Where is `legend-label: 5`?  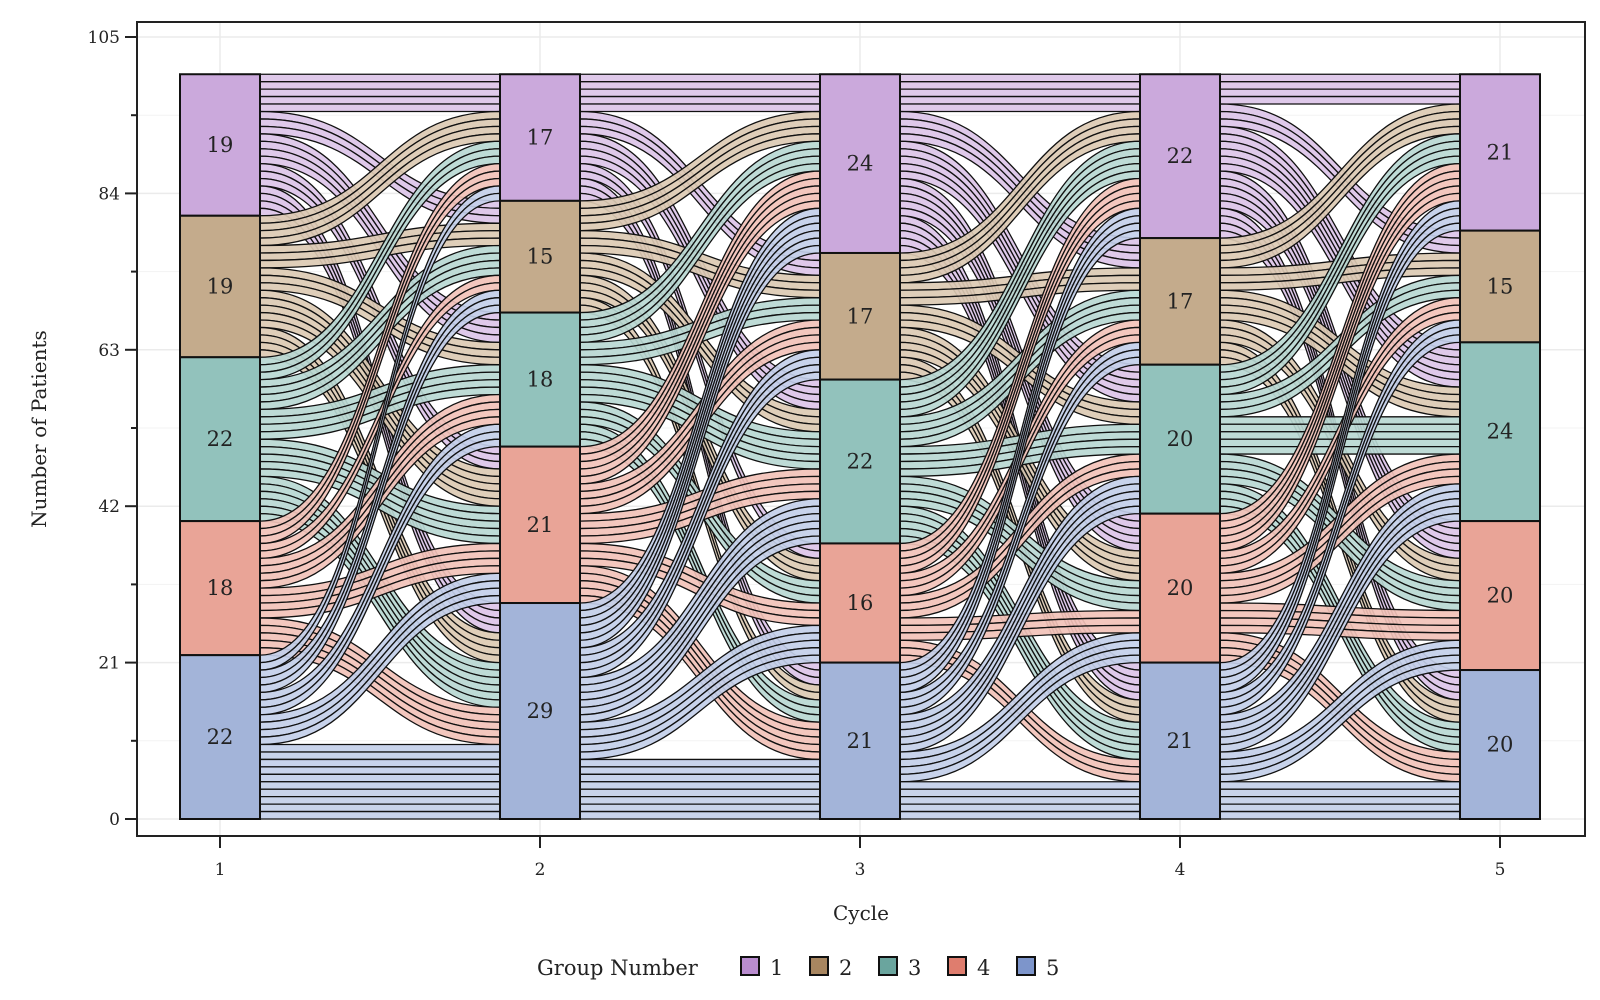 legend-label: 5 is located at coordinates (1052, 968).